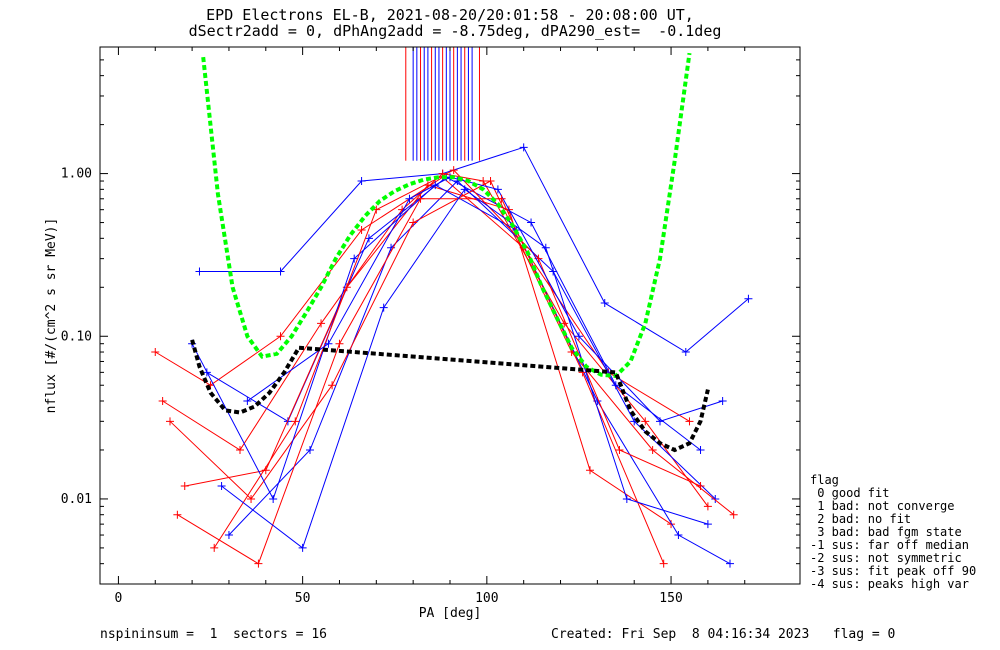 The image size is (1000, 650). I want to click on y-tick-label: 1.00, so click(76, 174).